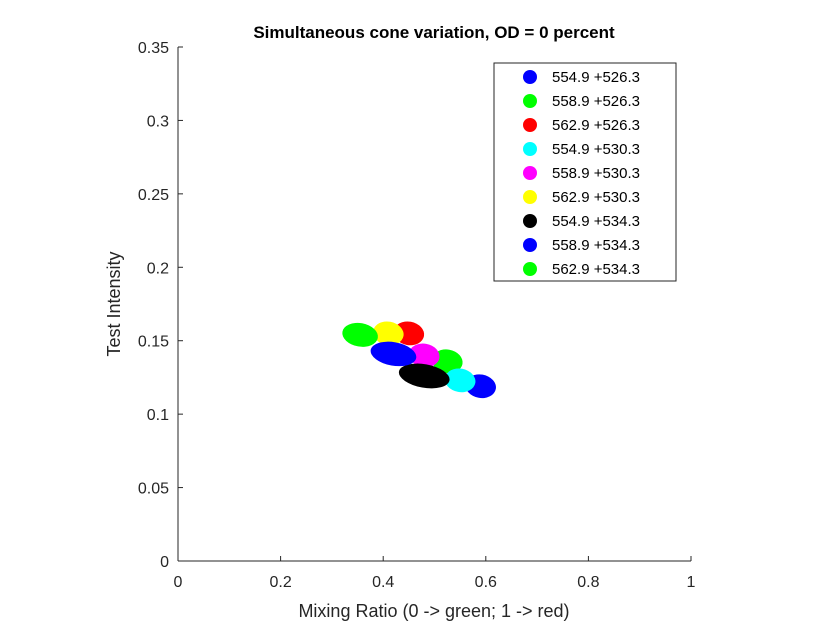  What do you see at coordinates (158, 415) in the screenshot?
I see `y-tick-label: 0.1` at bounding box center [158, 415].